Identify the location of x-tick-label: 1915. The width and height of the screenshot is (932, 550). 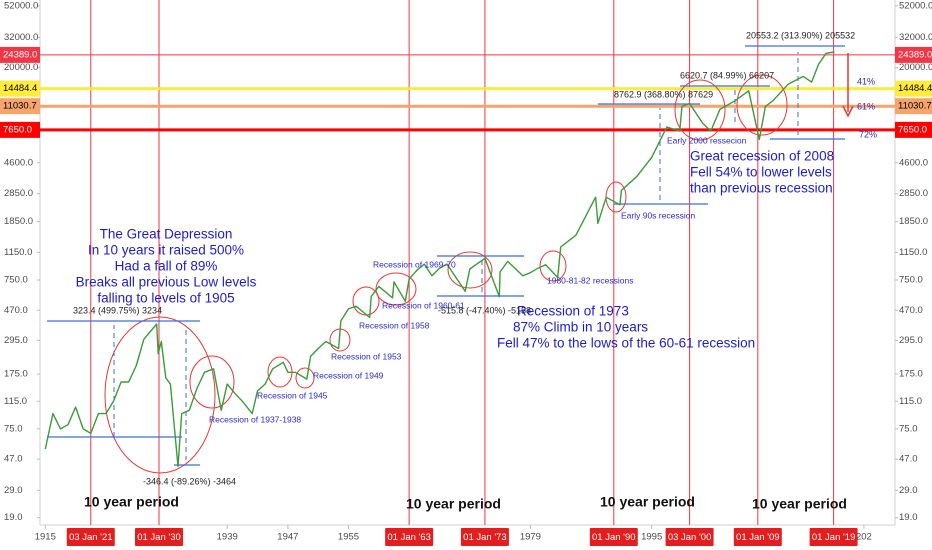
(45, 537).